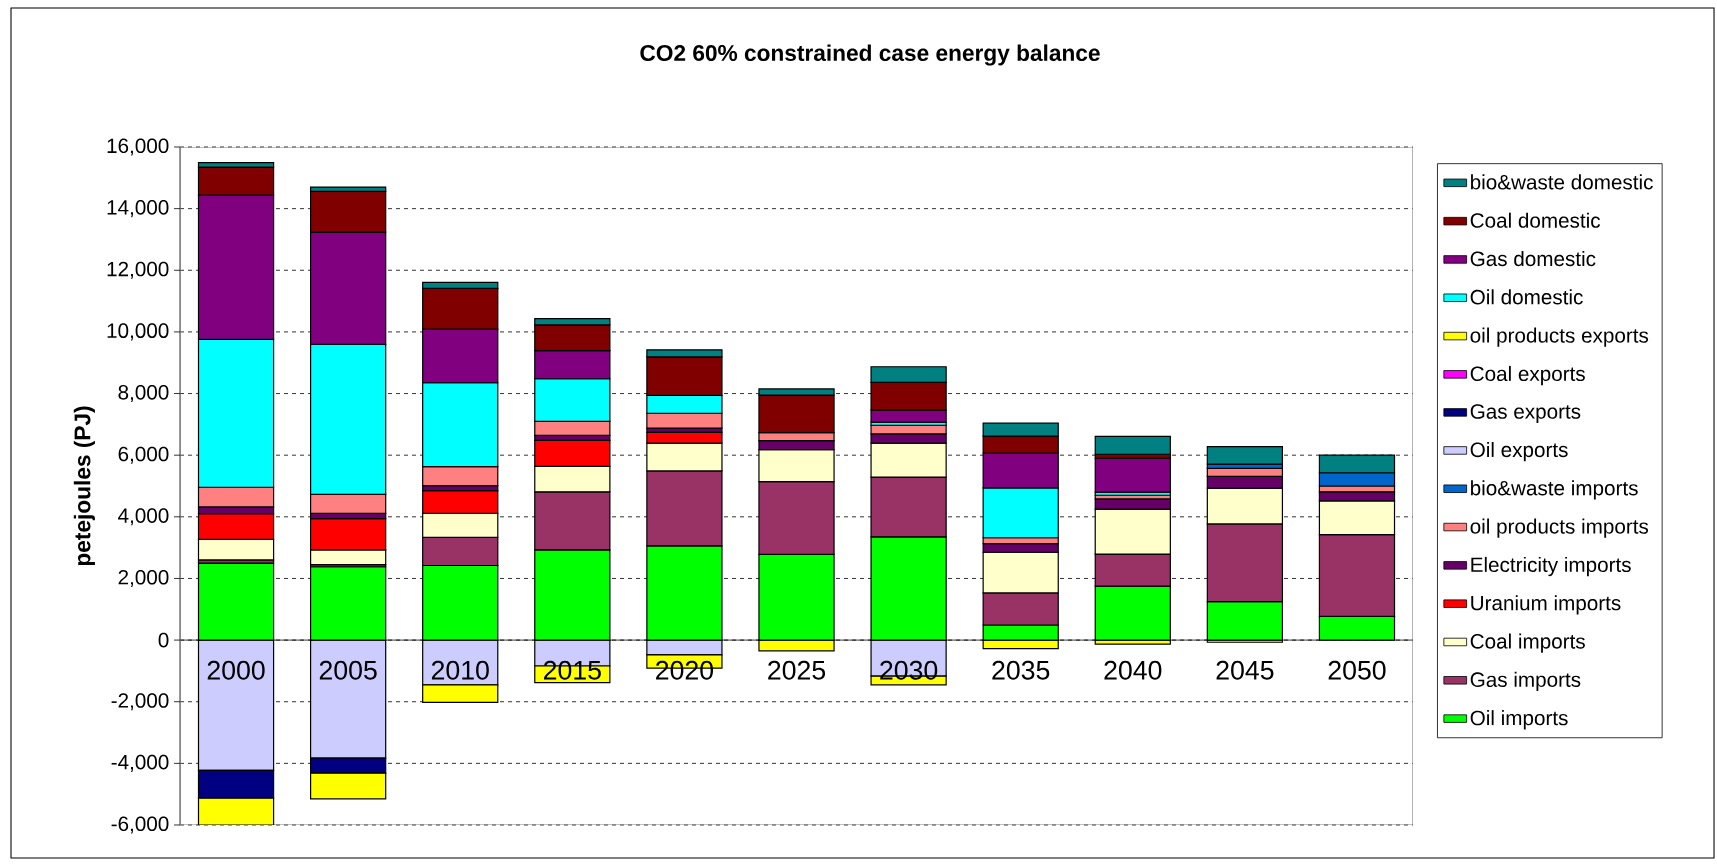  What do you see at coordinates (1535, 220) in the screenshot?
I see `legend-label: Coal domestic` at bounding box center [1535, 220].